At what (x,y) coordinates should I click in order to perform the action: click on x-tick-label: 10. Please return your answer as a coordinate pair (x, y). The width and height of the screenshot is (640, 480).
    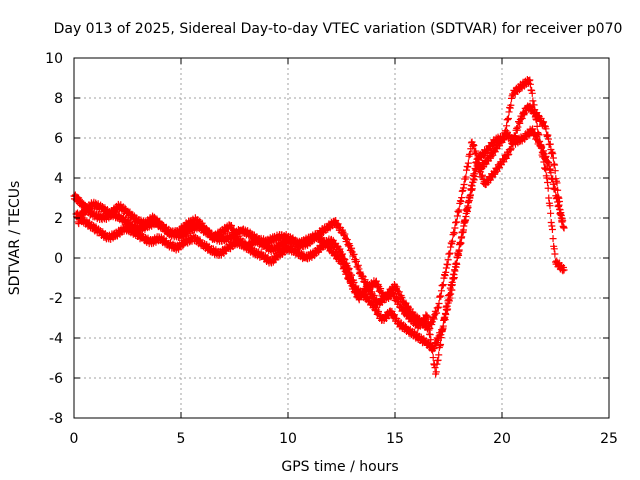
    Looking at the image, I should click on (288, 439).